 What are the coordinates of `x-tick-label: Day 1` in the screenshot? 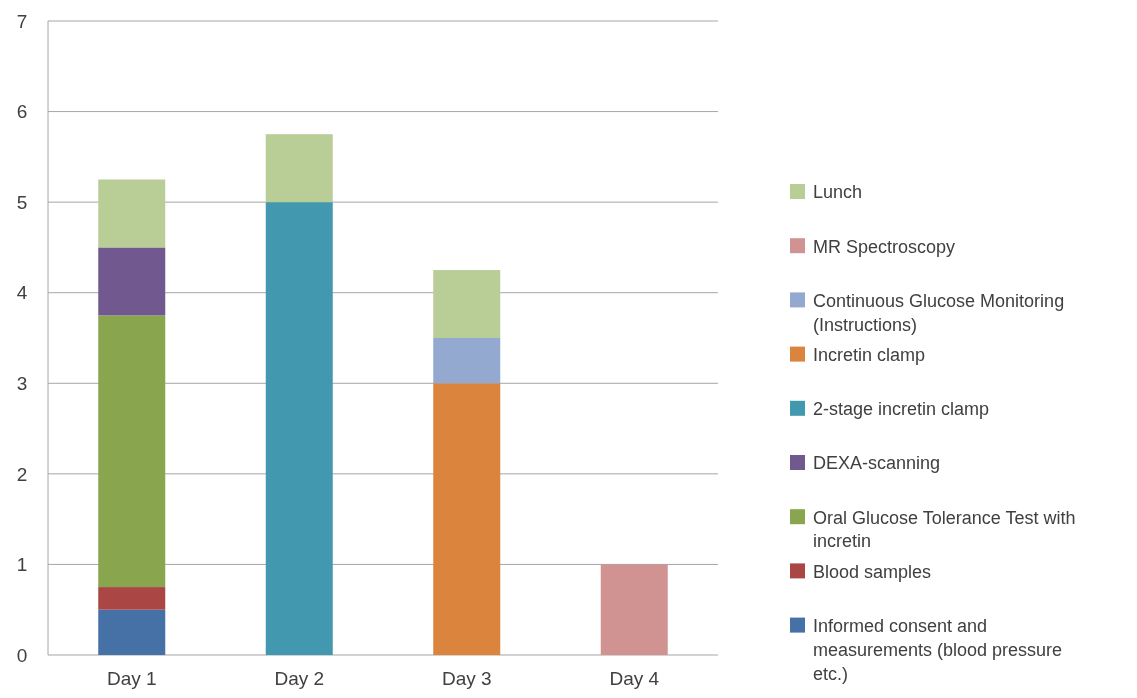 It's located at (131, 678).